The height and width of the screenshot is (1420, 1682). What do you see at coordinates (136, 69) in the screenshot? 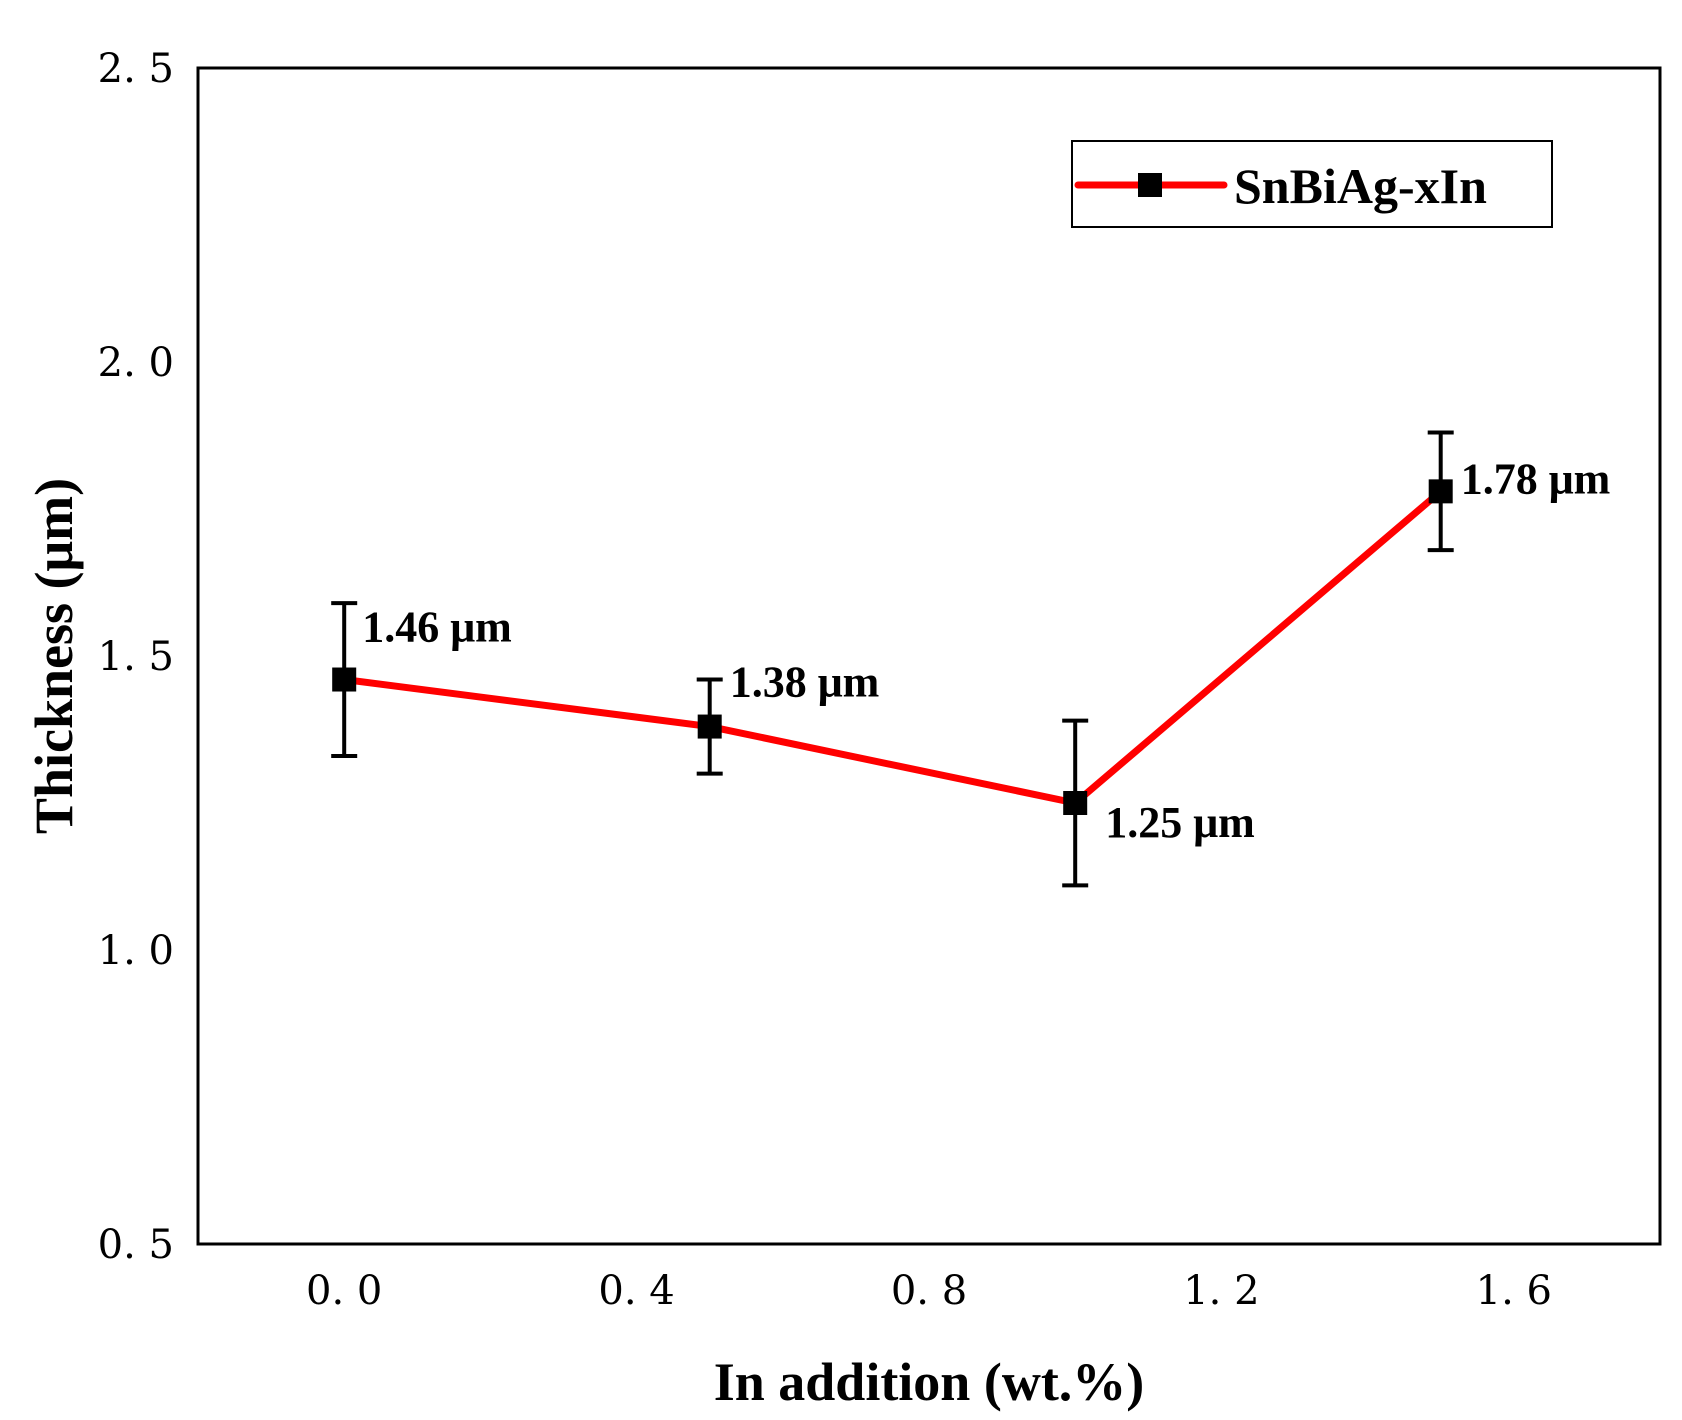
I see `y-tick-label: 2. 5` at bounding box center [136, 69].